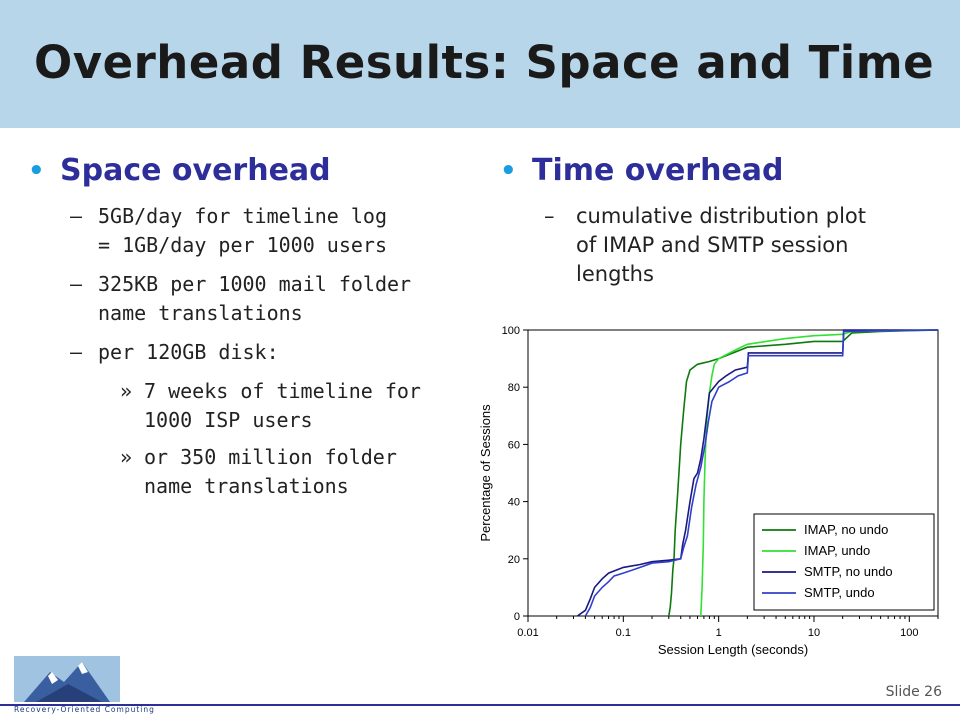  I want to click on x-axis-label: Session Length (seconds), so click(733, 649).